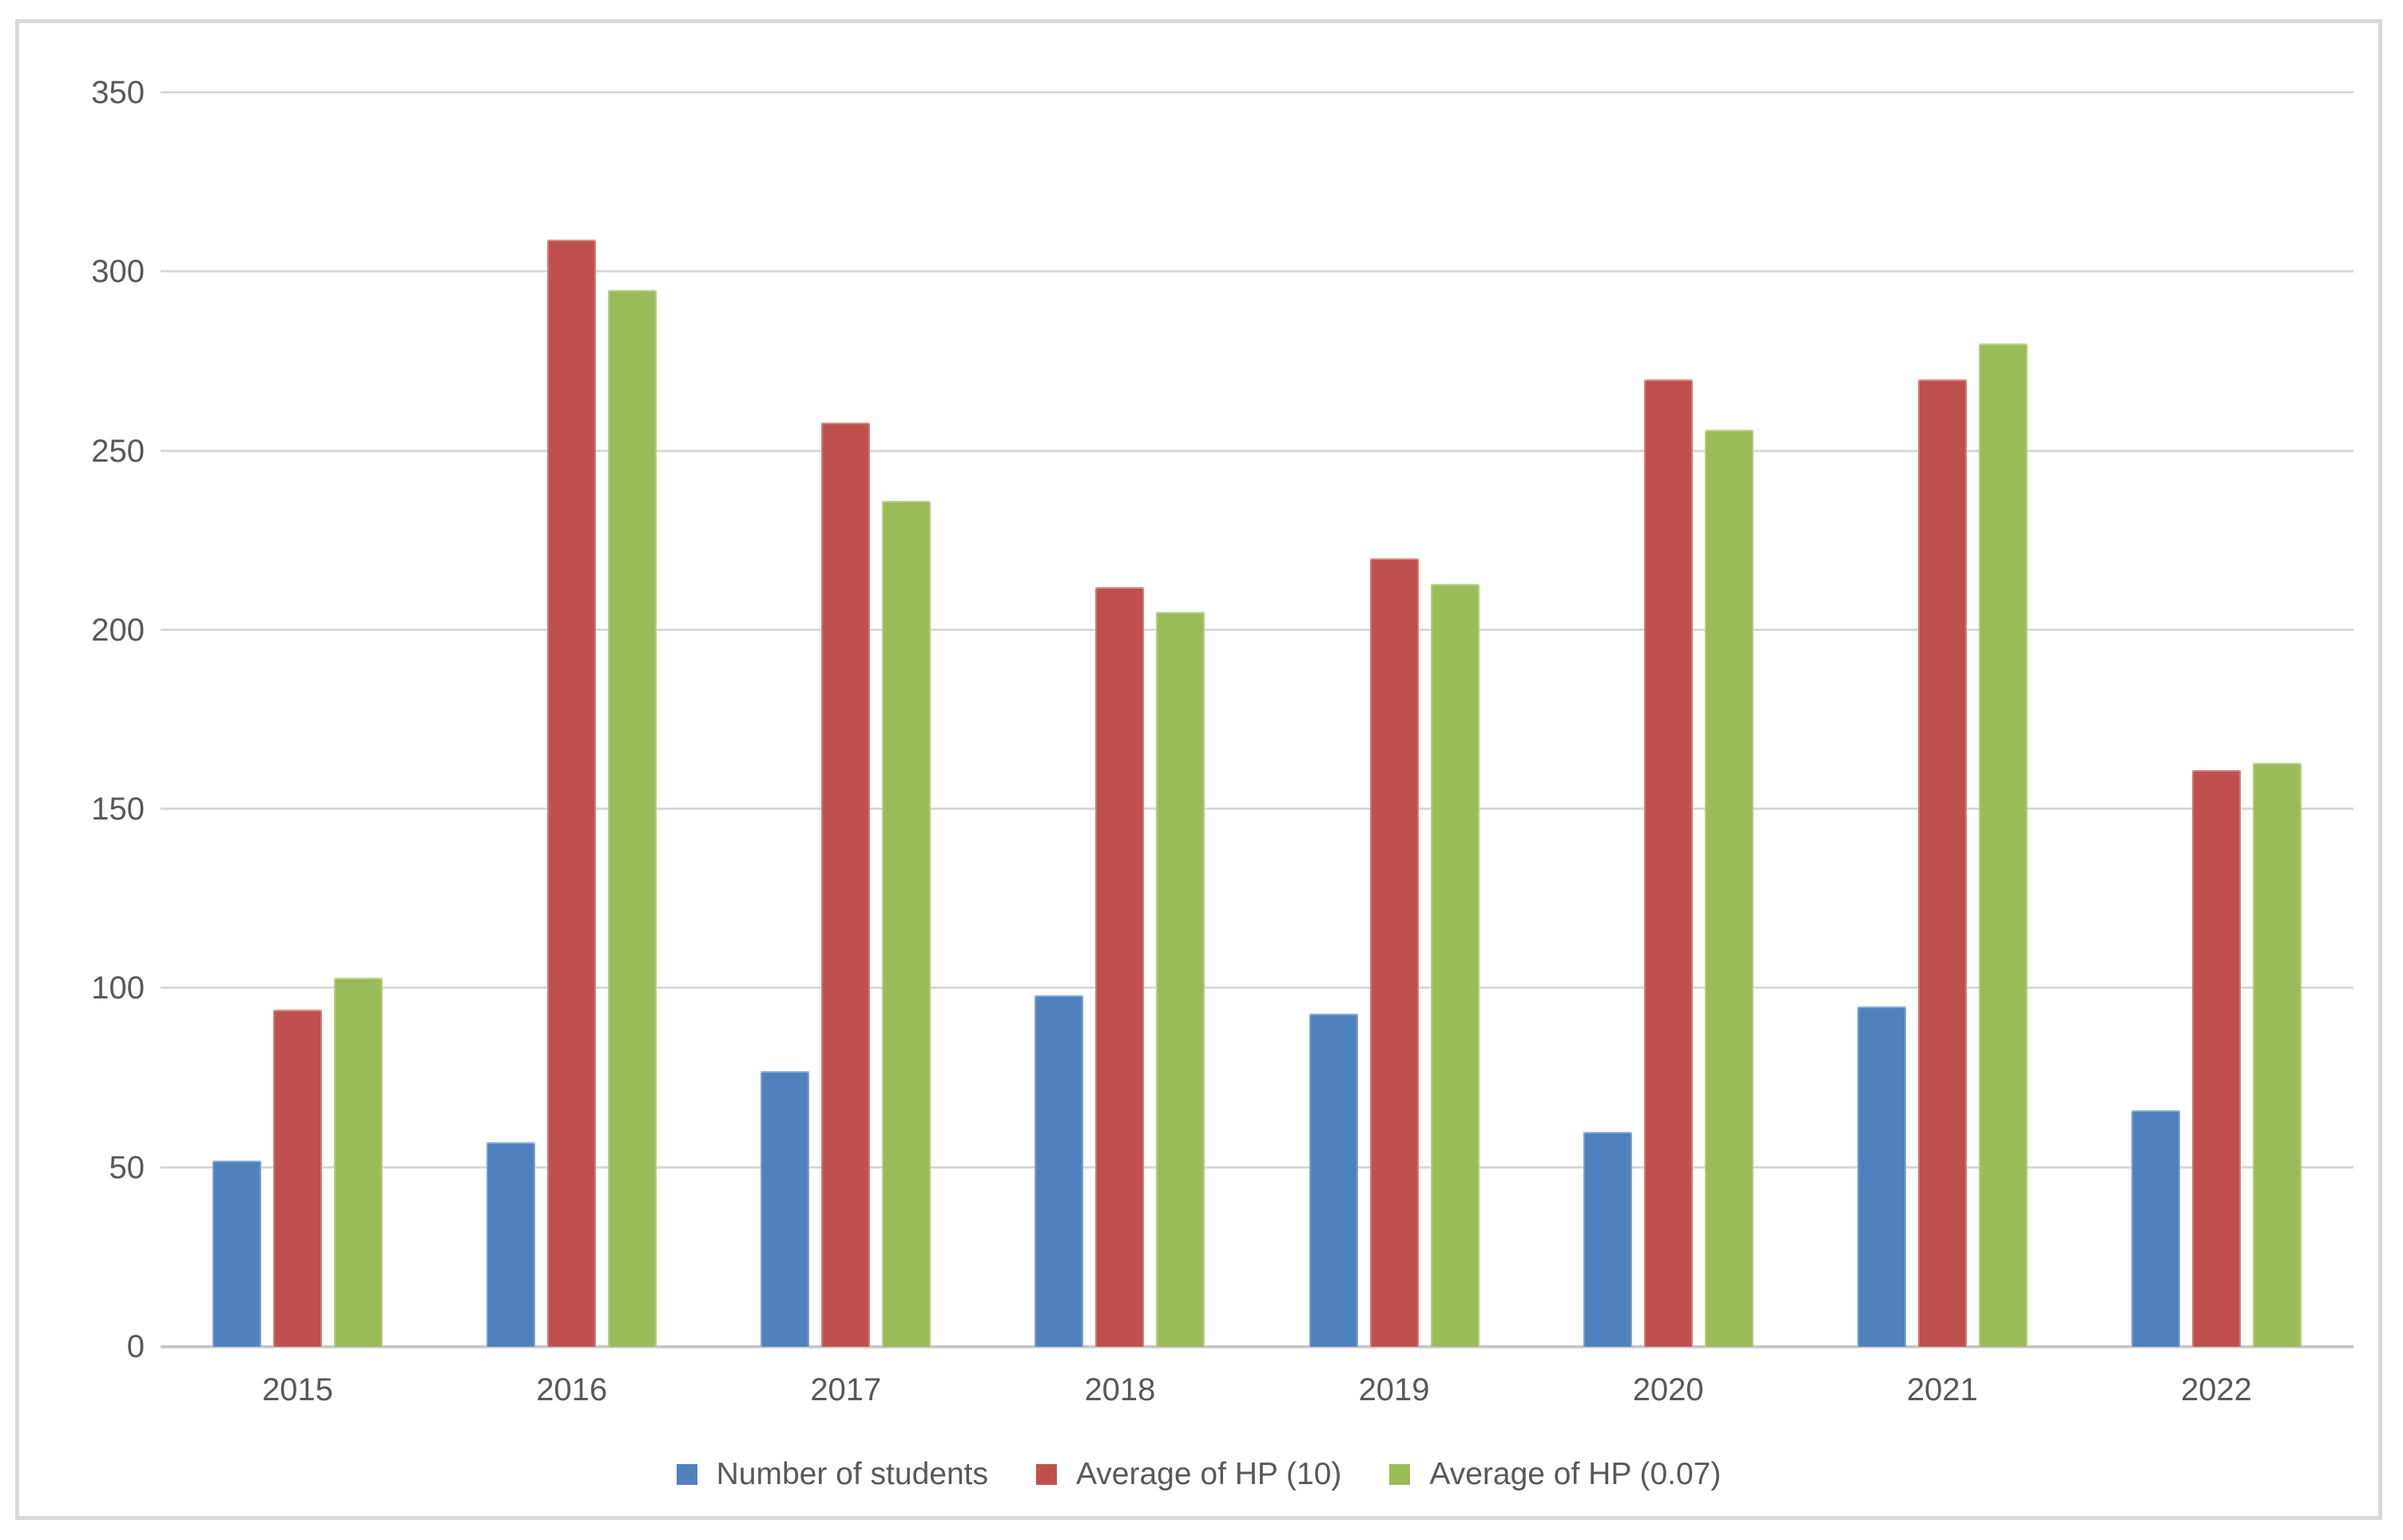 The height and width of the screenshot is (1540, 2403). Describe the element at coordinates (118, 92) in the screenshot. I see `y-tick-label-350: 350` at that location.